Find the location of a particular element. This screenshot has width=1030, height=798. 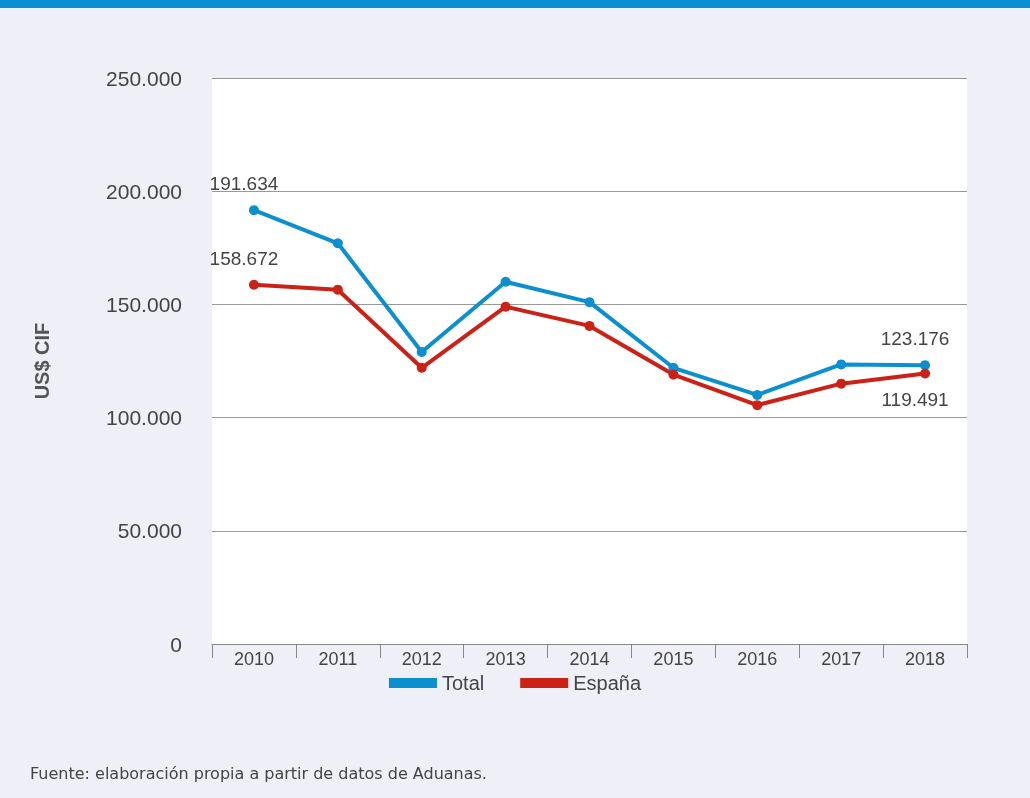

x-tick-label: 2015 is located at coordinates (673, 659).